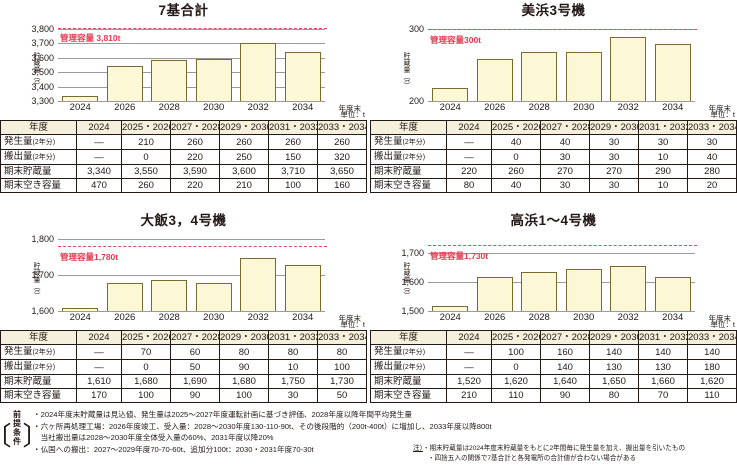 The image size is (737, 470). I want to click on gridline: 1,800, so click(178, 239).